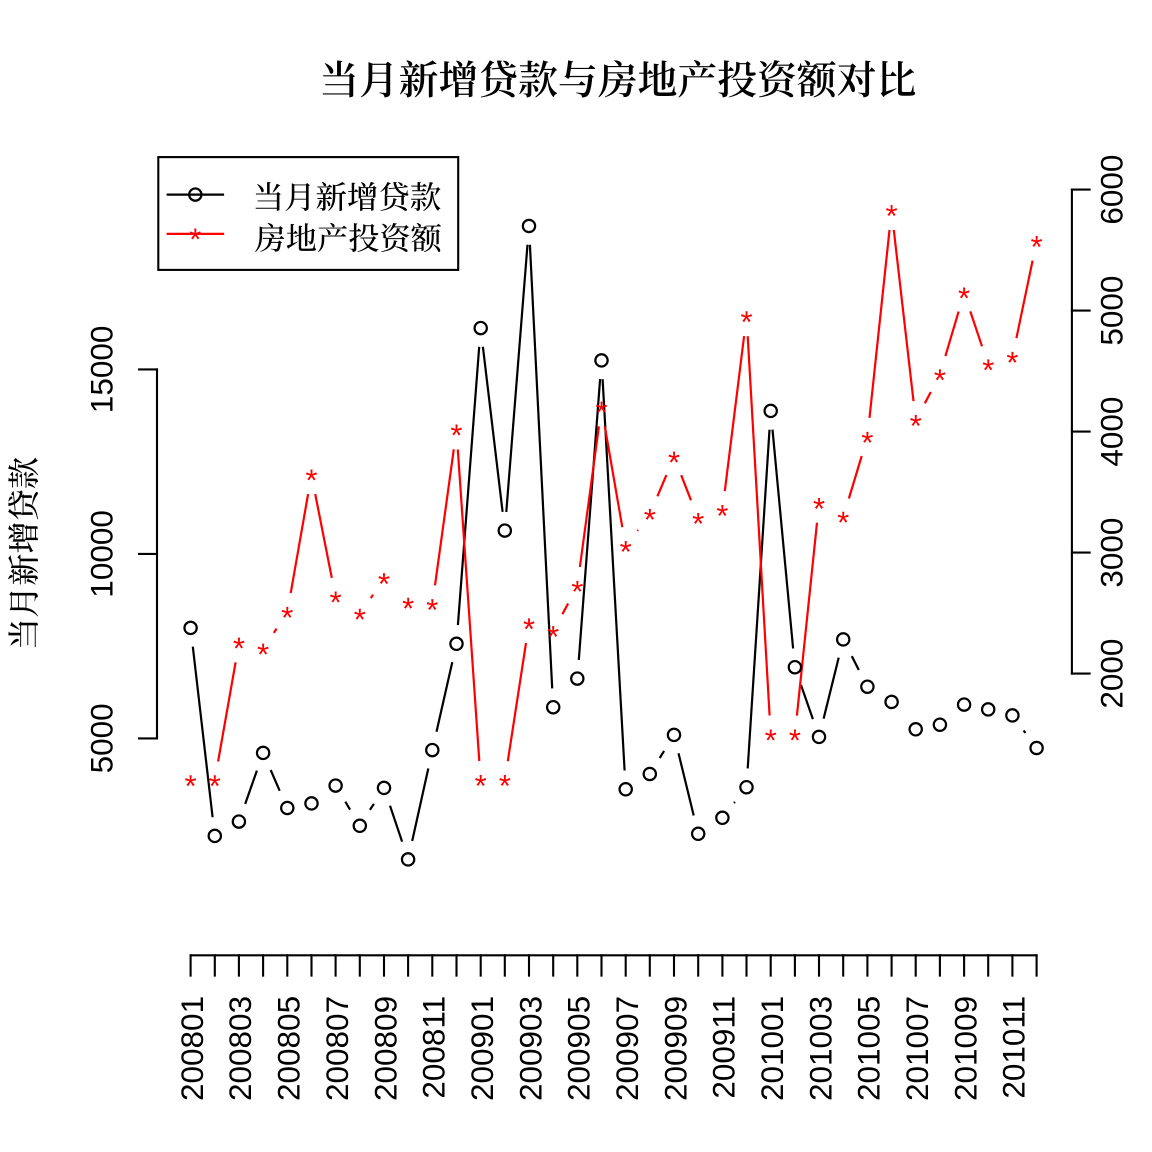  What do you see at coordinates (1111, 432) in the screenshot?
I see `svg-text: 4000` at bounding box center [1111, 432].